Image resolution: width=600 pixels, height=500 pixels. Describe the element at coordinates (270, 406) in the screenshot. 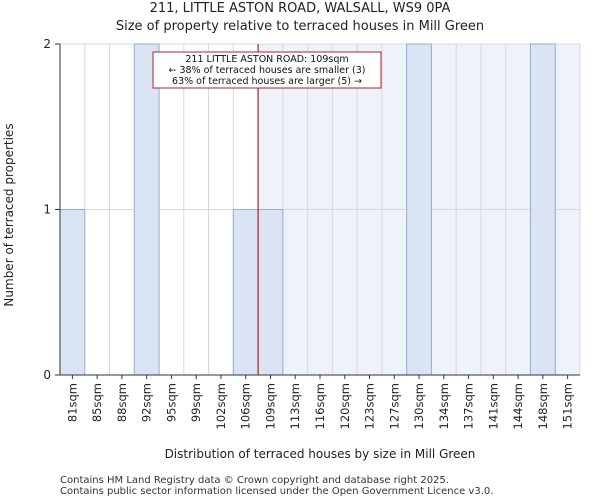

I see `x-tick-label: 109sqm` at that location.